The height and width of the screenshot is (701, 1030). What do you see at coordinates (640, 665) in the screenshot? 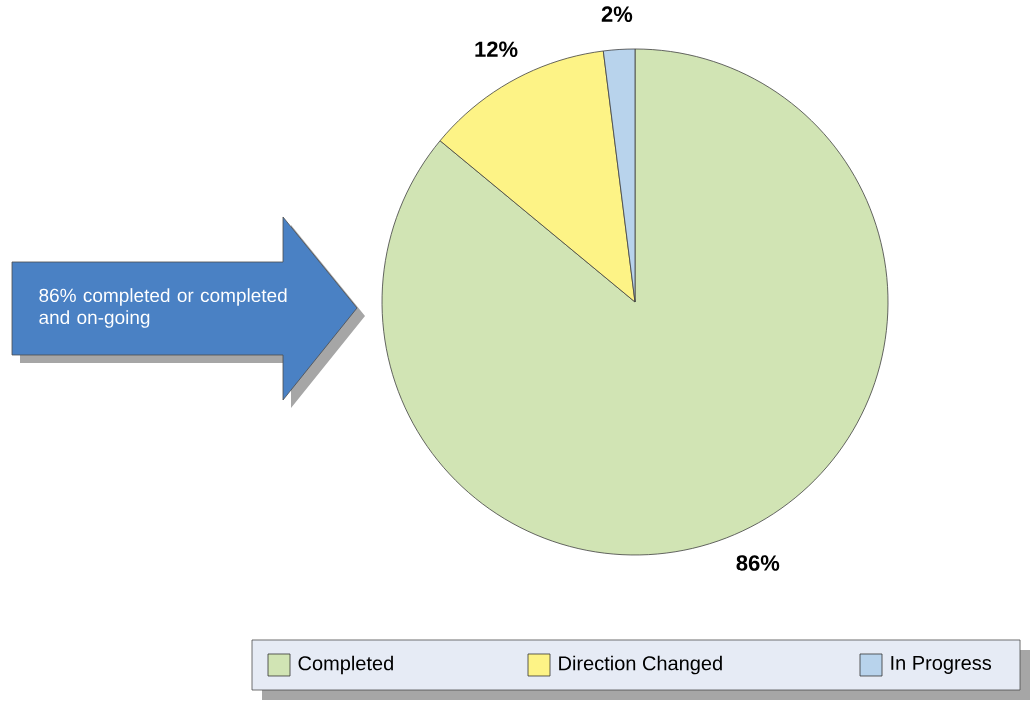
I see `legend-label: Direction Changed` at bounding box center [640, 665].